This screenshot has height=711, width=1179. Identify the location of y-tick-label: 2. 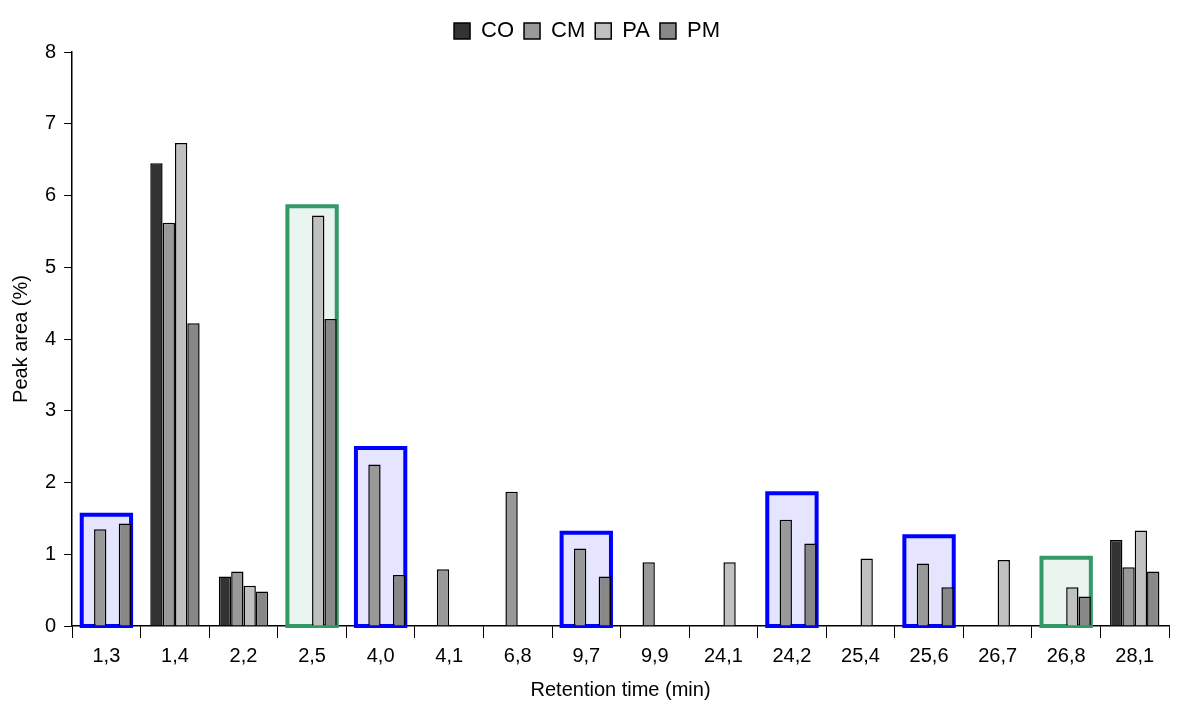
(51, 481).